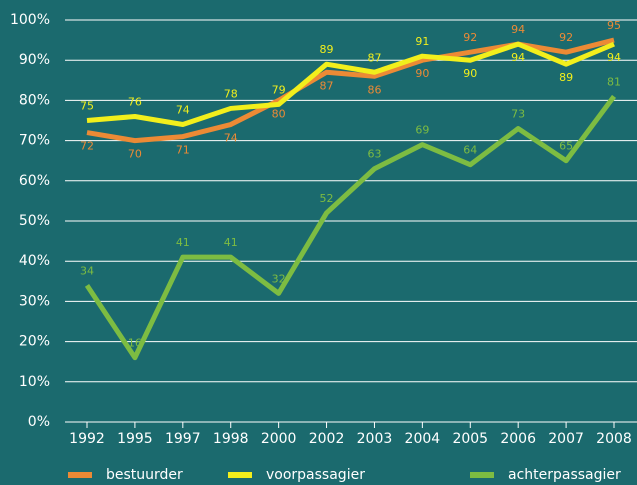 This screenshot has height=485, width=637. I want to click on x-tick-label: 1997, so click(183, 439).